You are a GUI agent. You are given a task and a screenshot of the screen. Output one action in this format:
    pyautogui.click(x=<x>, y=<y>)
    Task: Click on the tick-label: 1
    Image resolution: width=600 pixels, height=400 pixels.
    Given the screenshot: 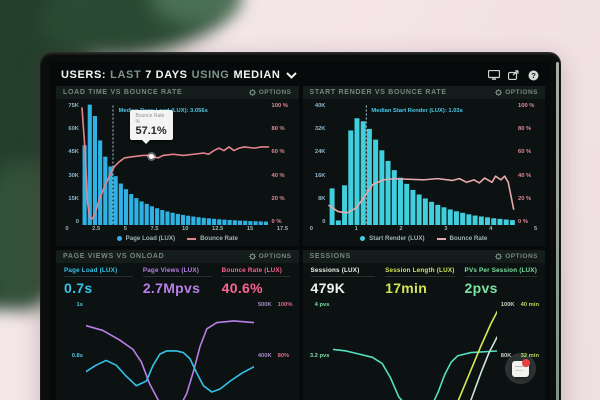 What is the action you would take?
    pyautogui.click(x=356, y=229)
    